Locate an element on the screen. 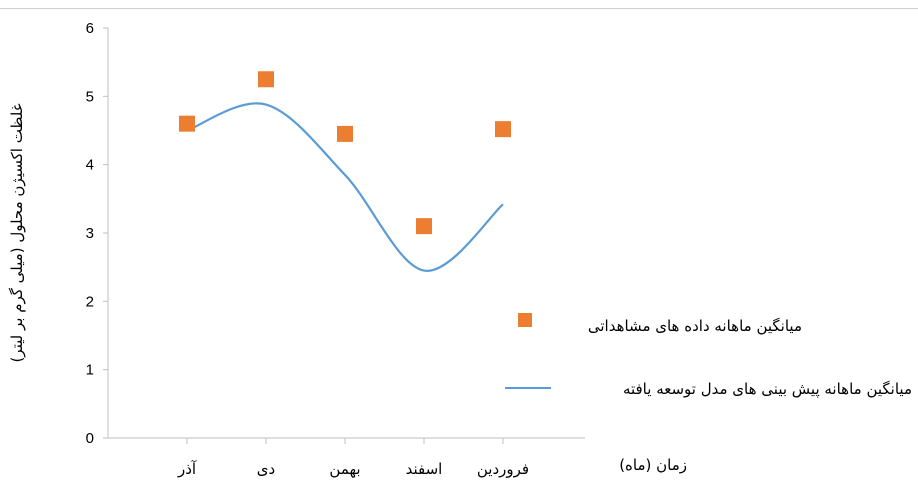 This screenshot has height=483, width=918. legend-label-observed: میانگین ماهانه داده های مشاهداتی is located at coordinates (695, 326).